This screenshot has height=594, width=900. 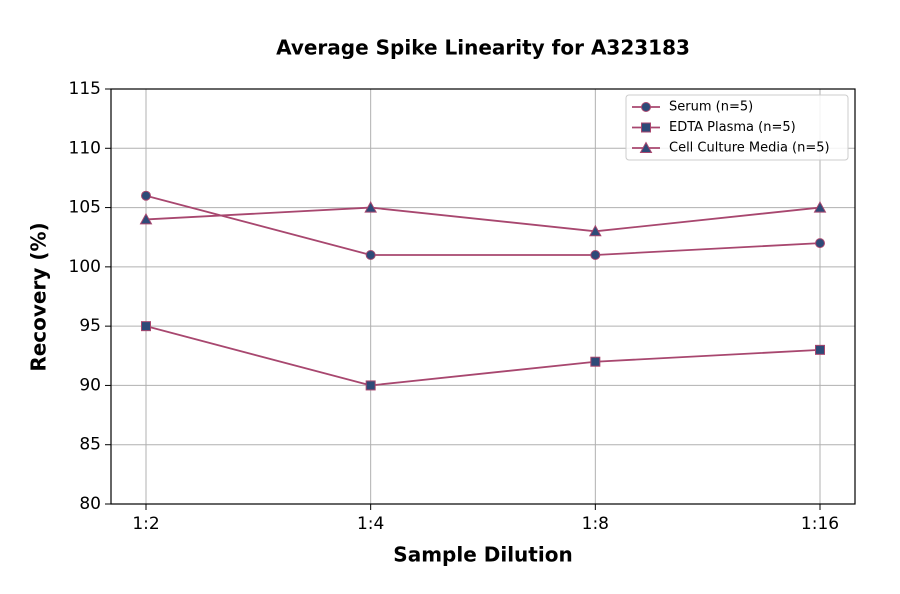 I want to click on chart-title: Average Spike Linearity for A323183, so click(x=483, y=48).